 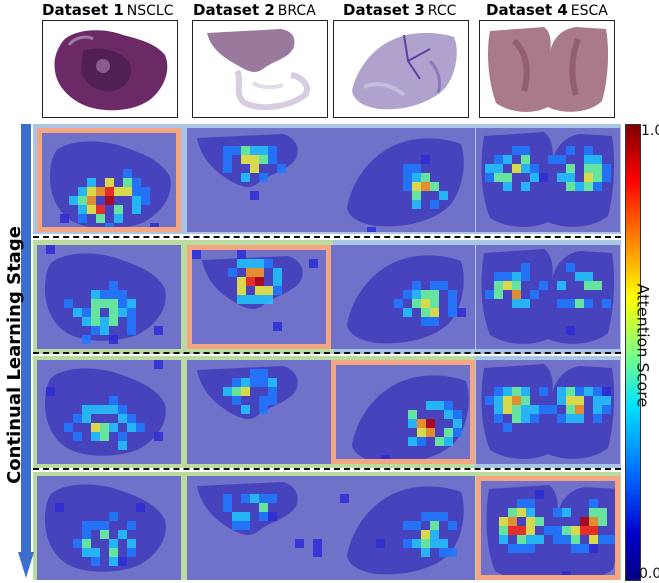 I want to click on column-header-2: Dataset 2 BRCA, so click(x=254, y=11).